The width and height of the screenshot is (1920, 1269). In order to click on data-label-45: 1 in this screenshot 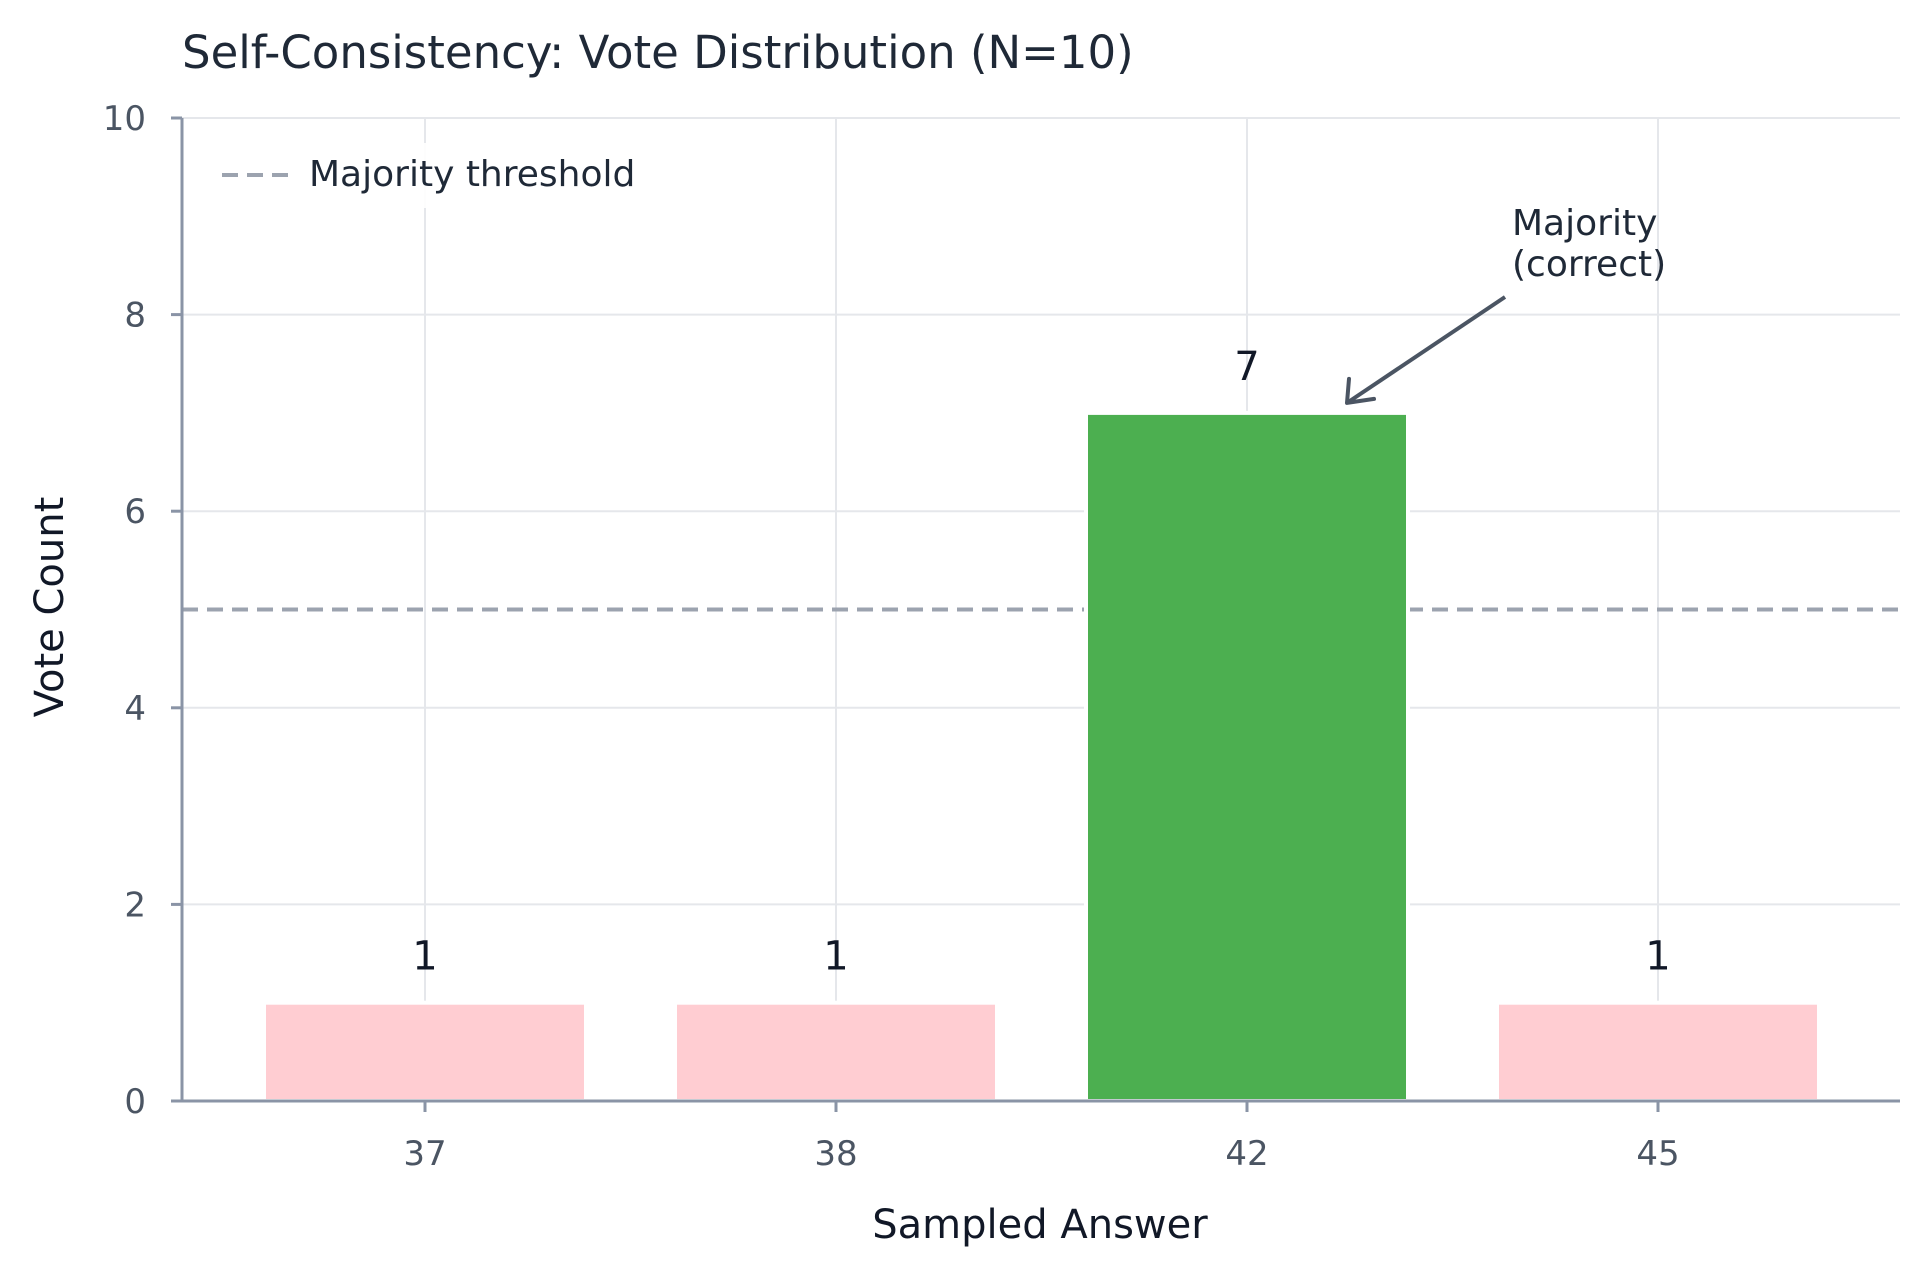, I will do `click(1657, 957)`.